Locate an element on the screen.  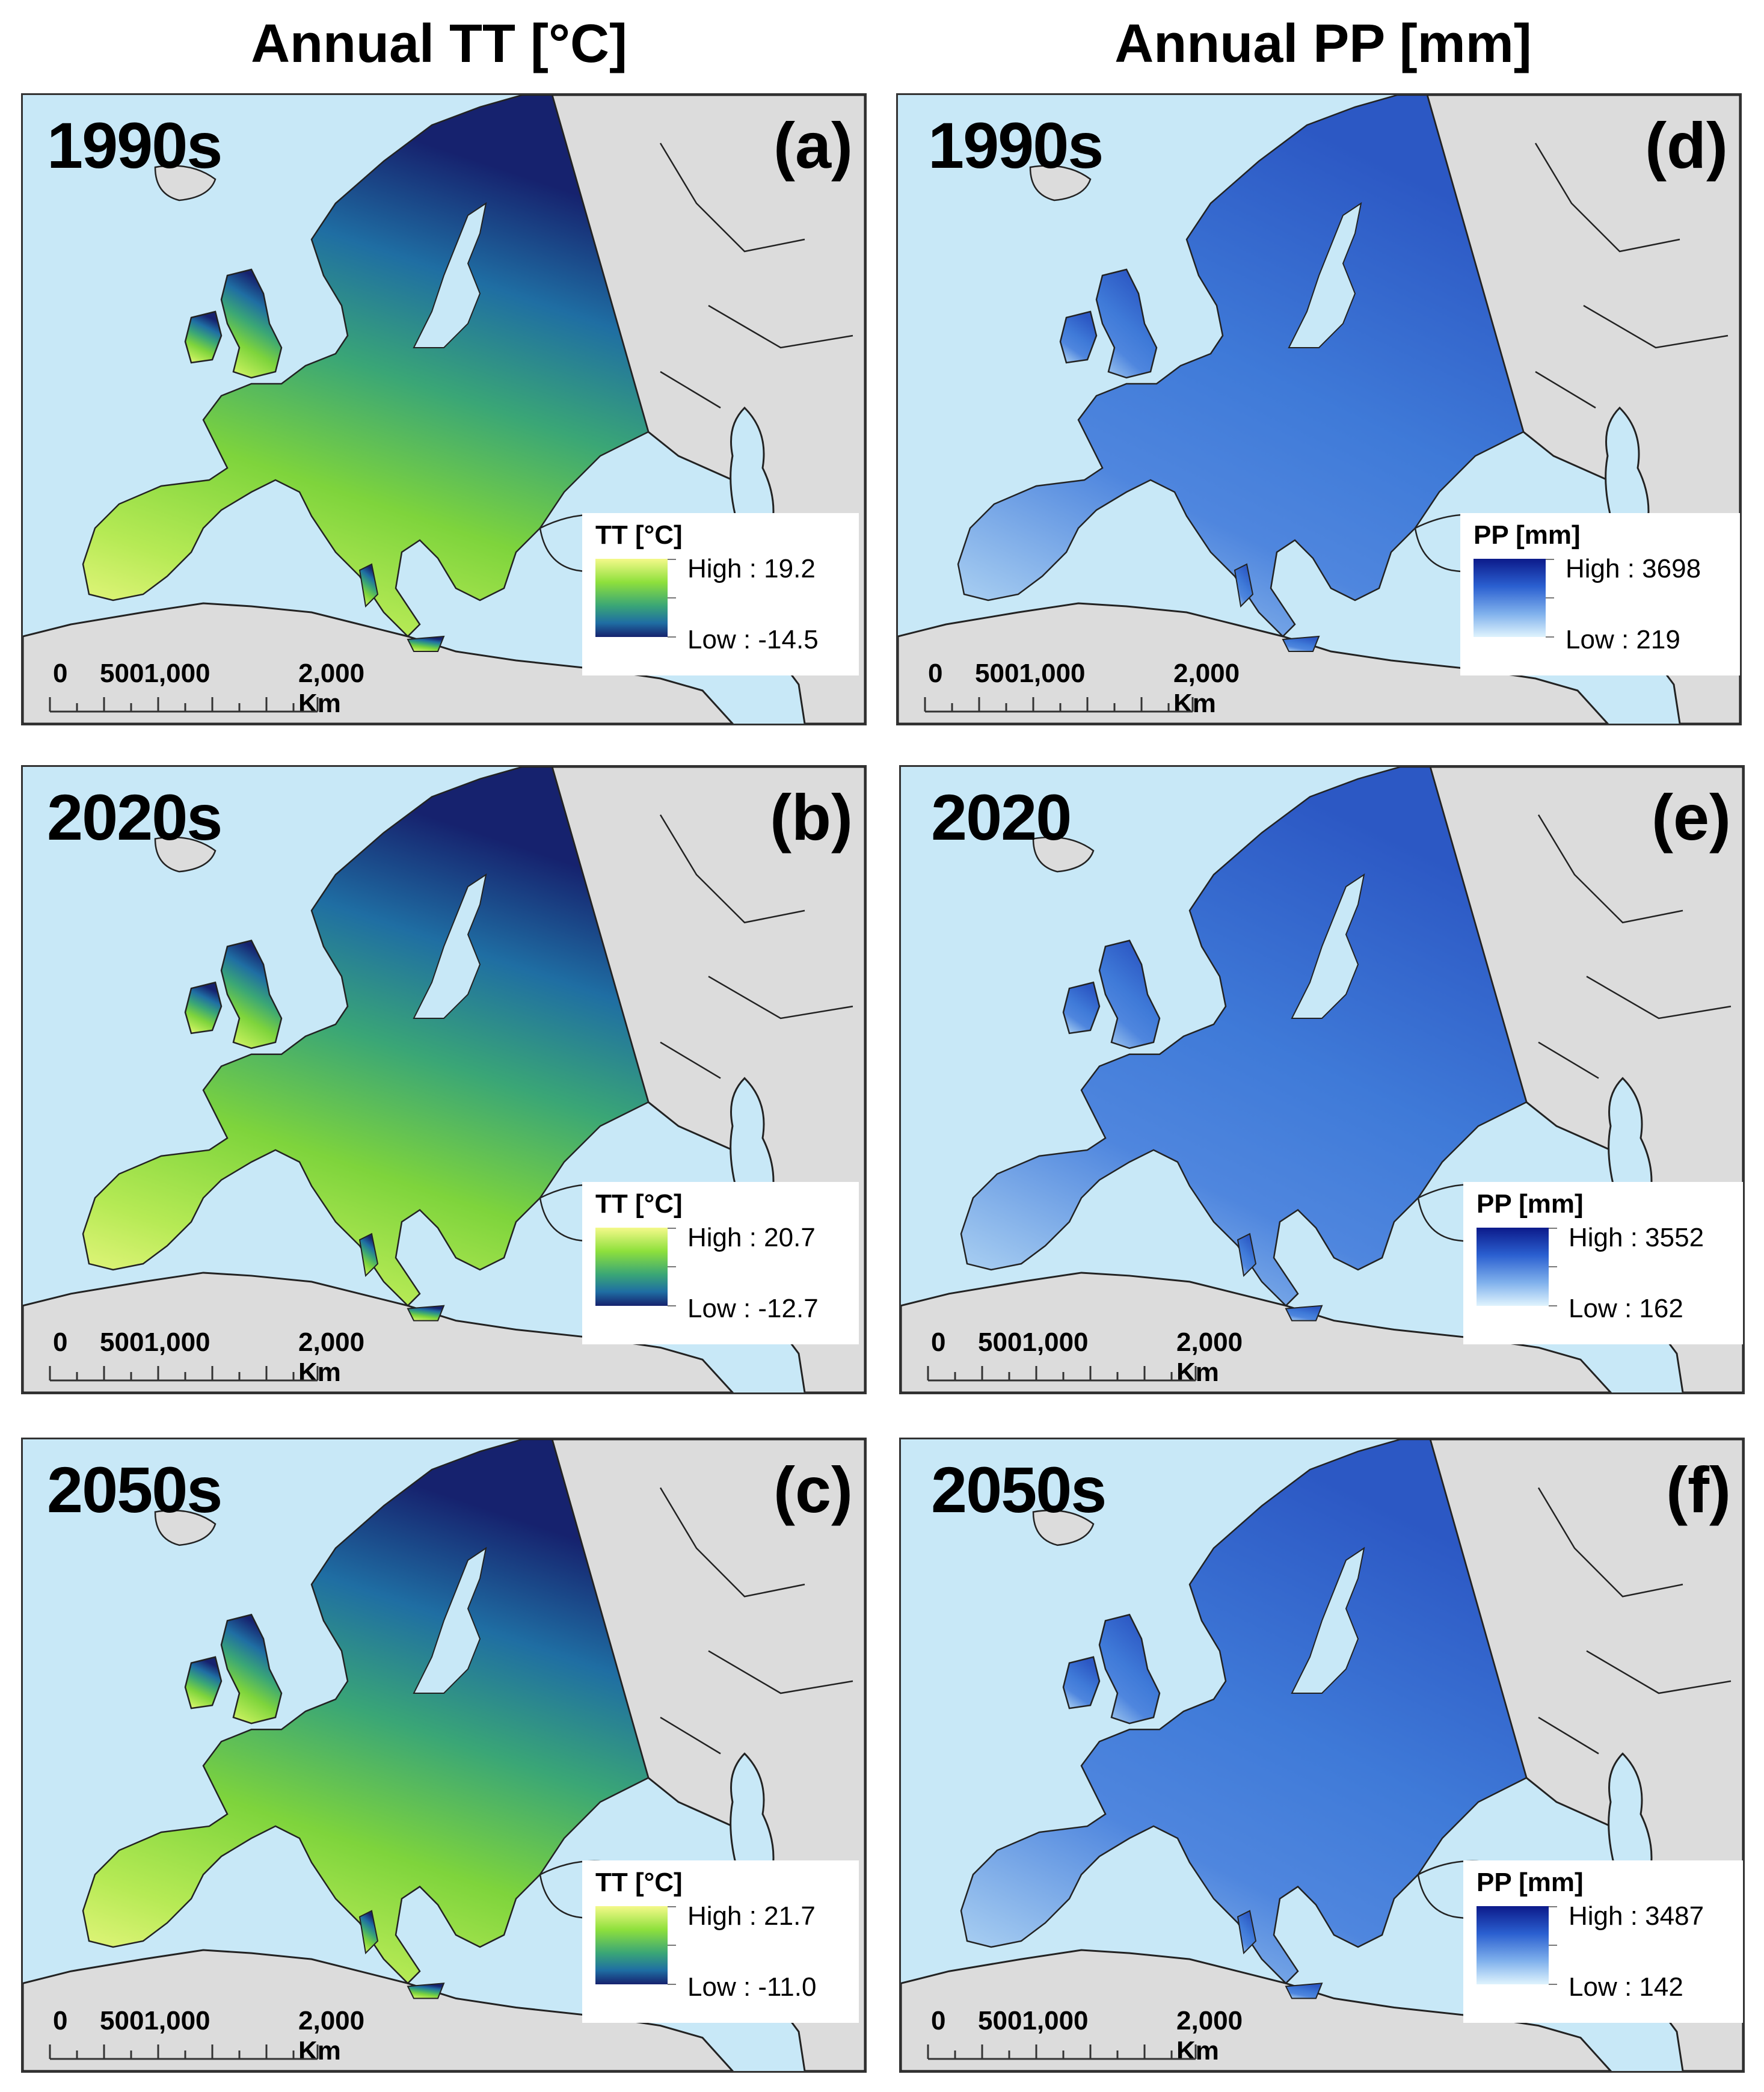
legend-high: High : 3698 is located at coordinates (1634, 568).